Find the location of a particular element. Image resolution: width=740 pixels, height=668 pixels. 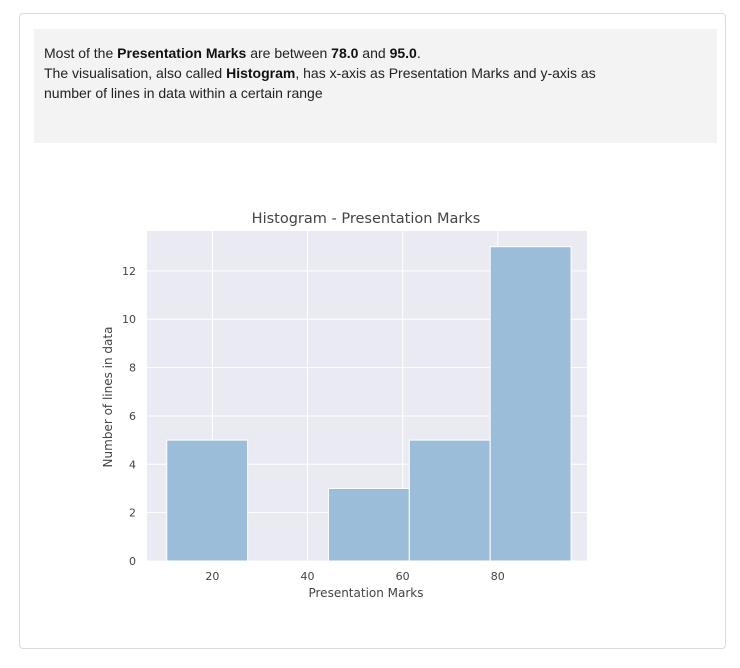

y-axis-label: Number of lines in data is located at coordinates (108, 397).